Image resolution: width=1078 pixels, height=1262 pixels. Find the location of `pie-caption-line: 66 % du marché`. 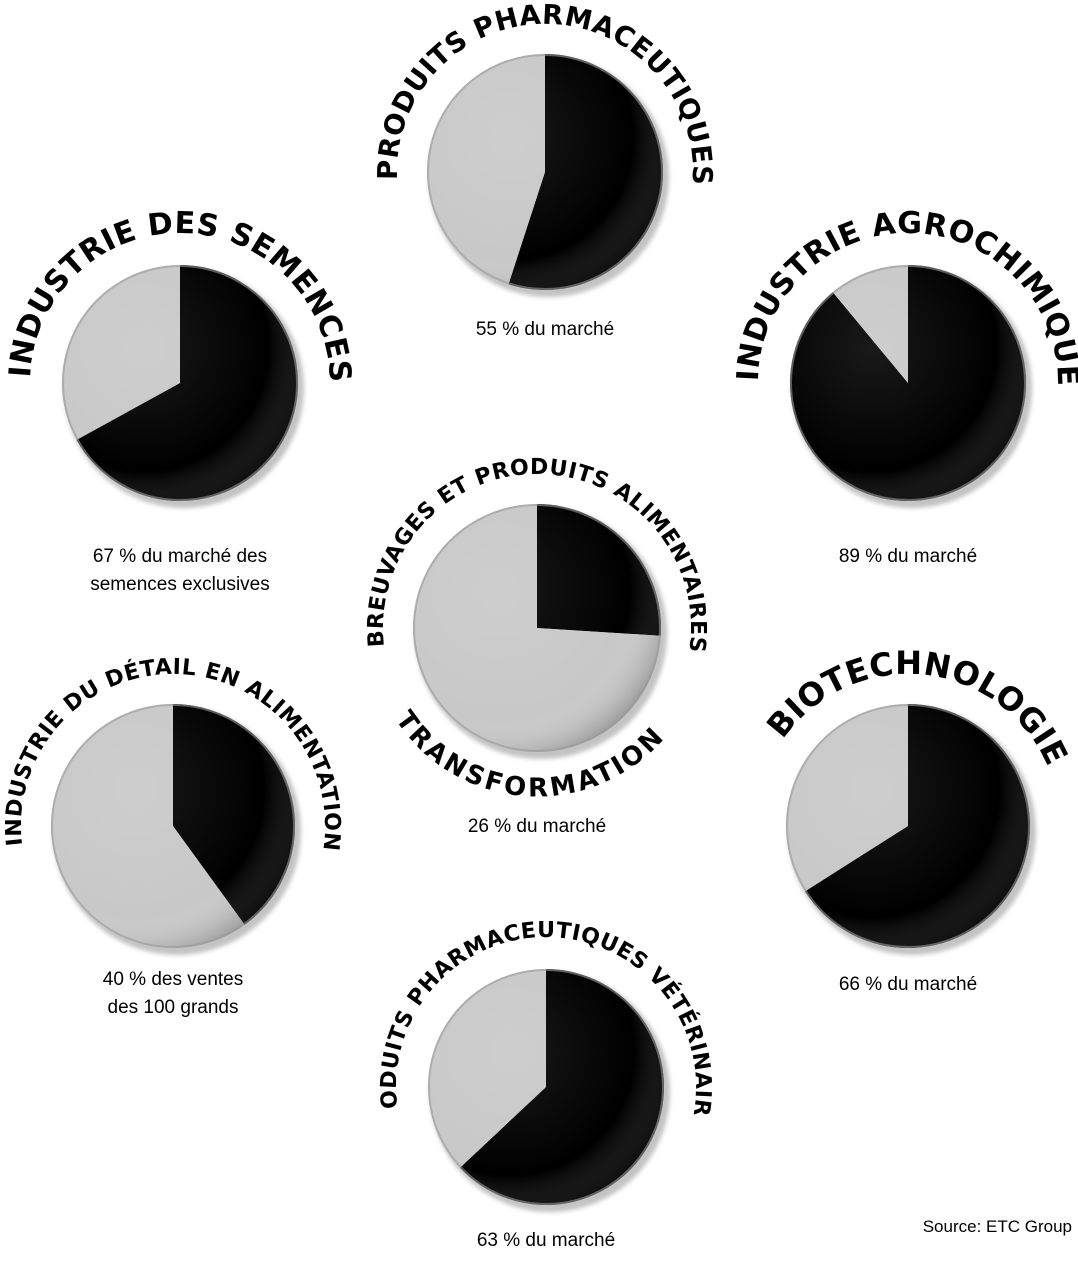

pie-caption-line: 66 % du marché is located at coordinates (908, 984).